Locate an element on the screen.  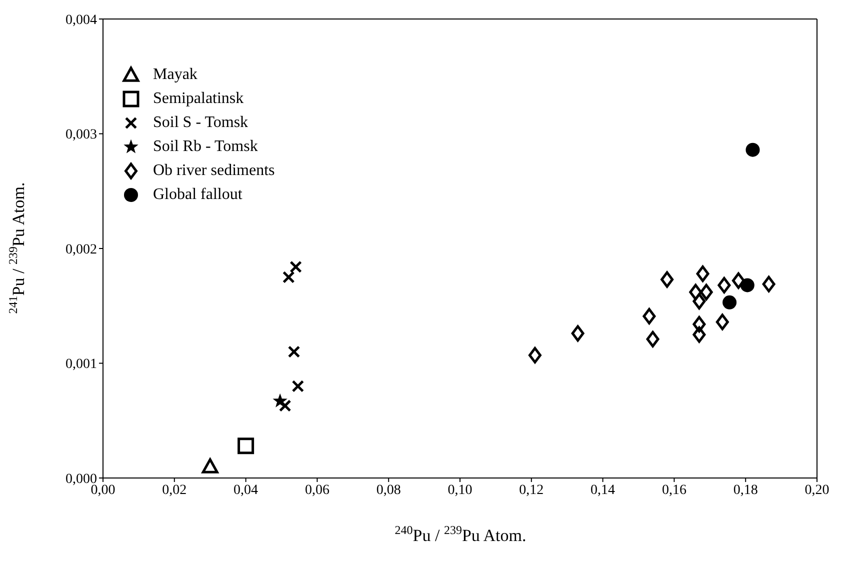
x-tick-label: 0,14 is located at coordinates (603, 490).